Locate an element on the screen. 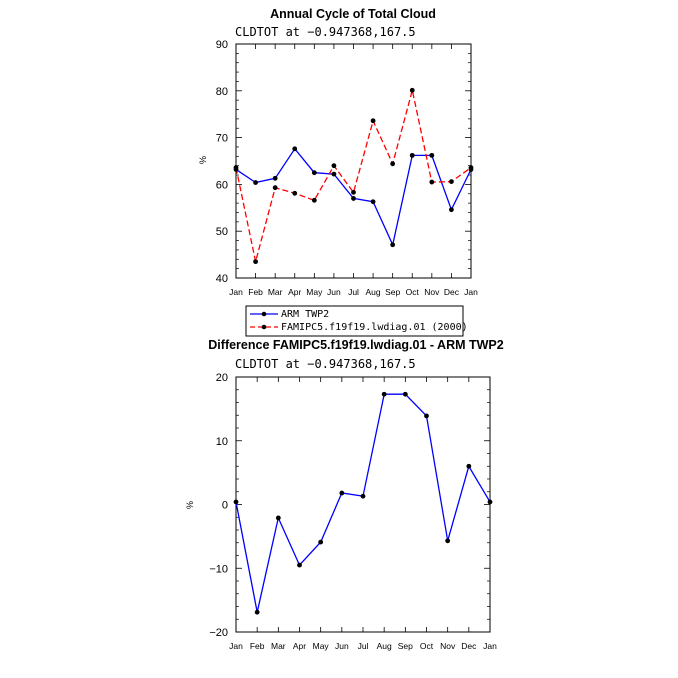 The image size is (678, 678). chart1-ylabel: % is located at coordinates (203, 160).